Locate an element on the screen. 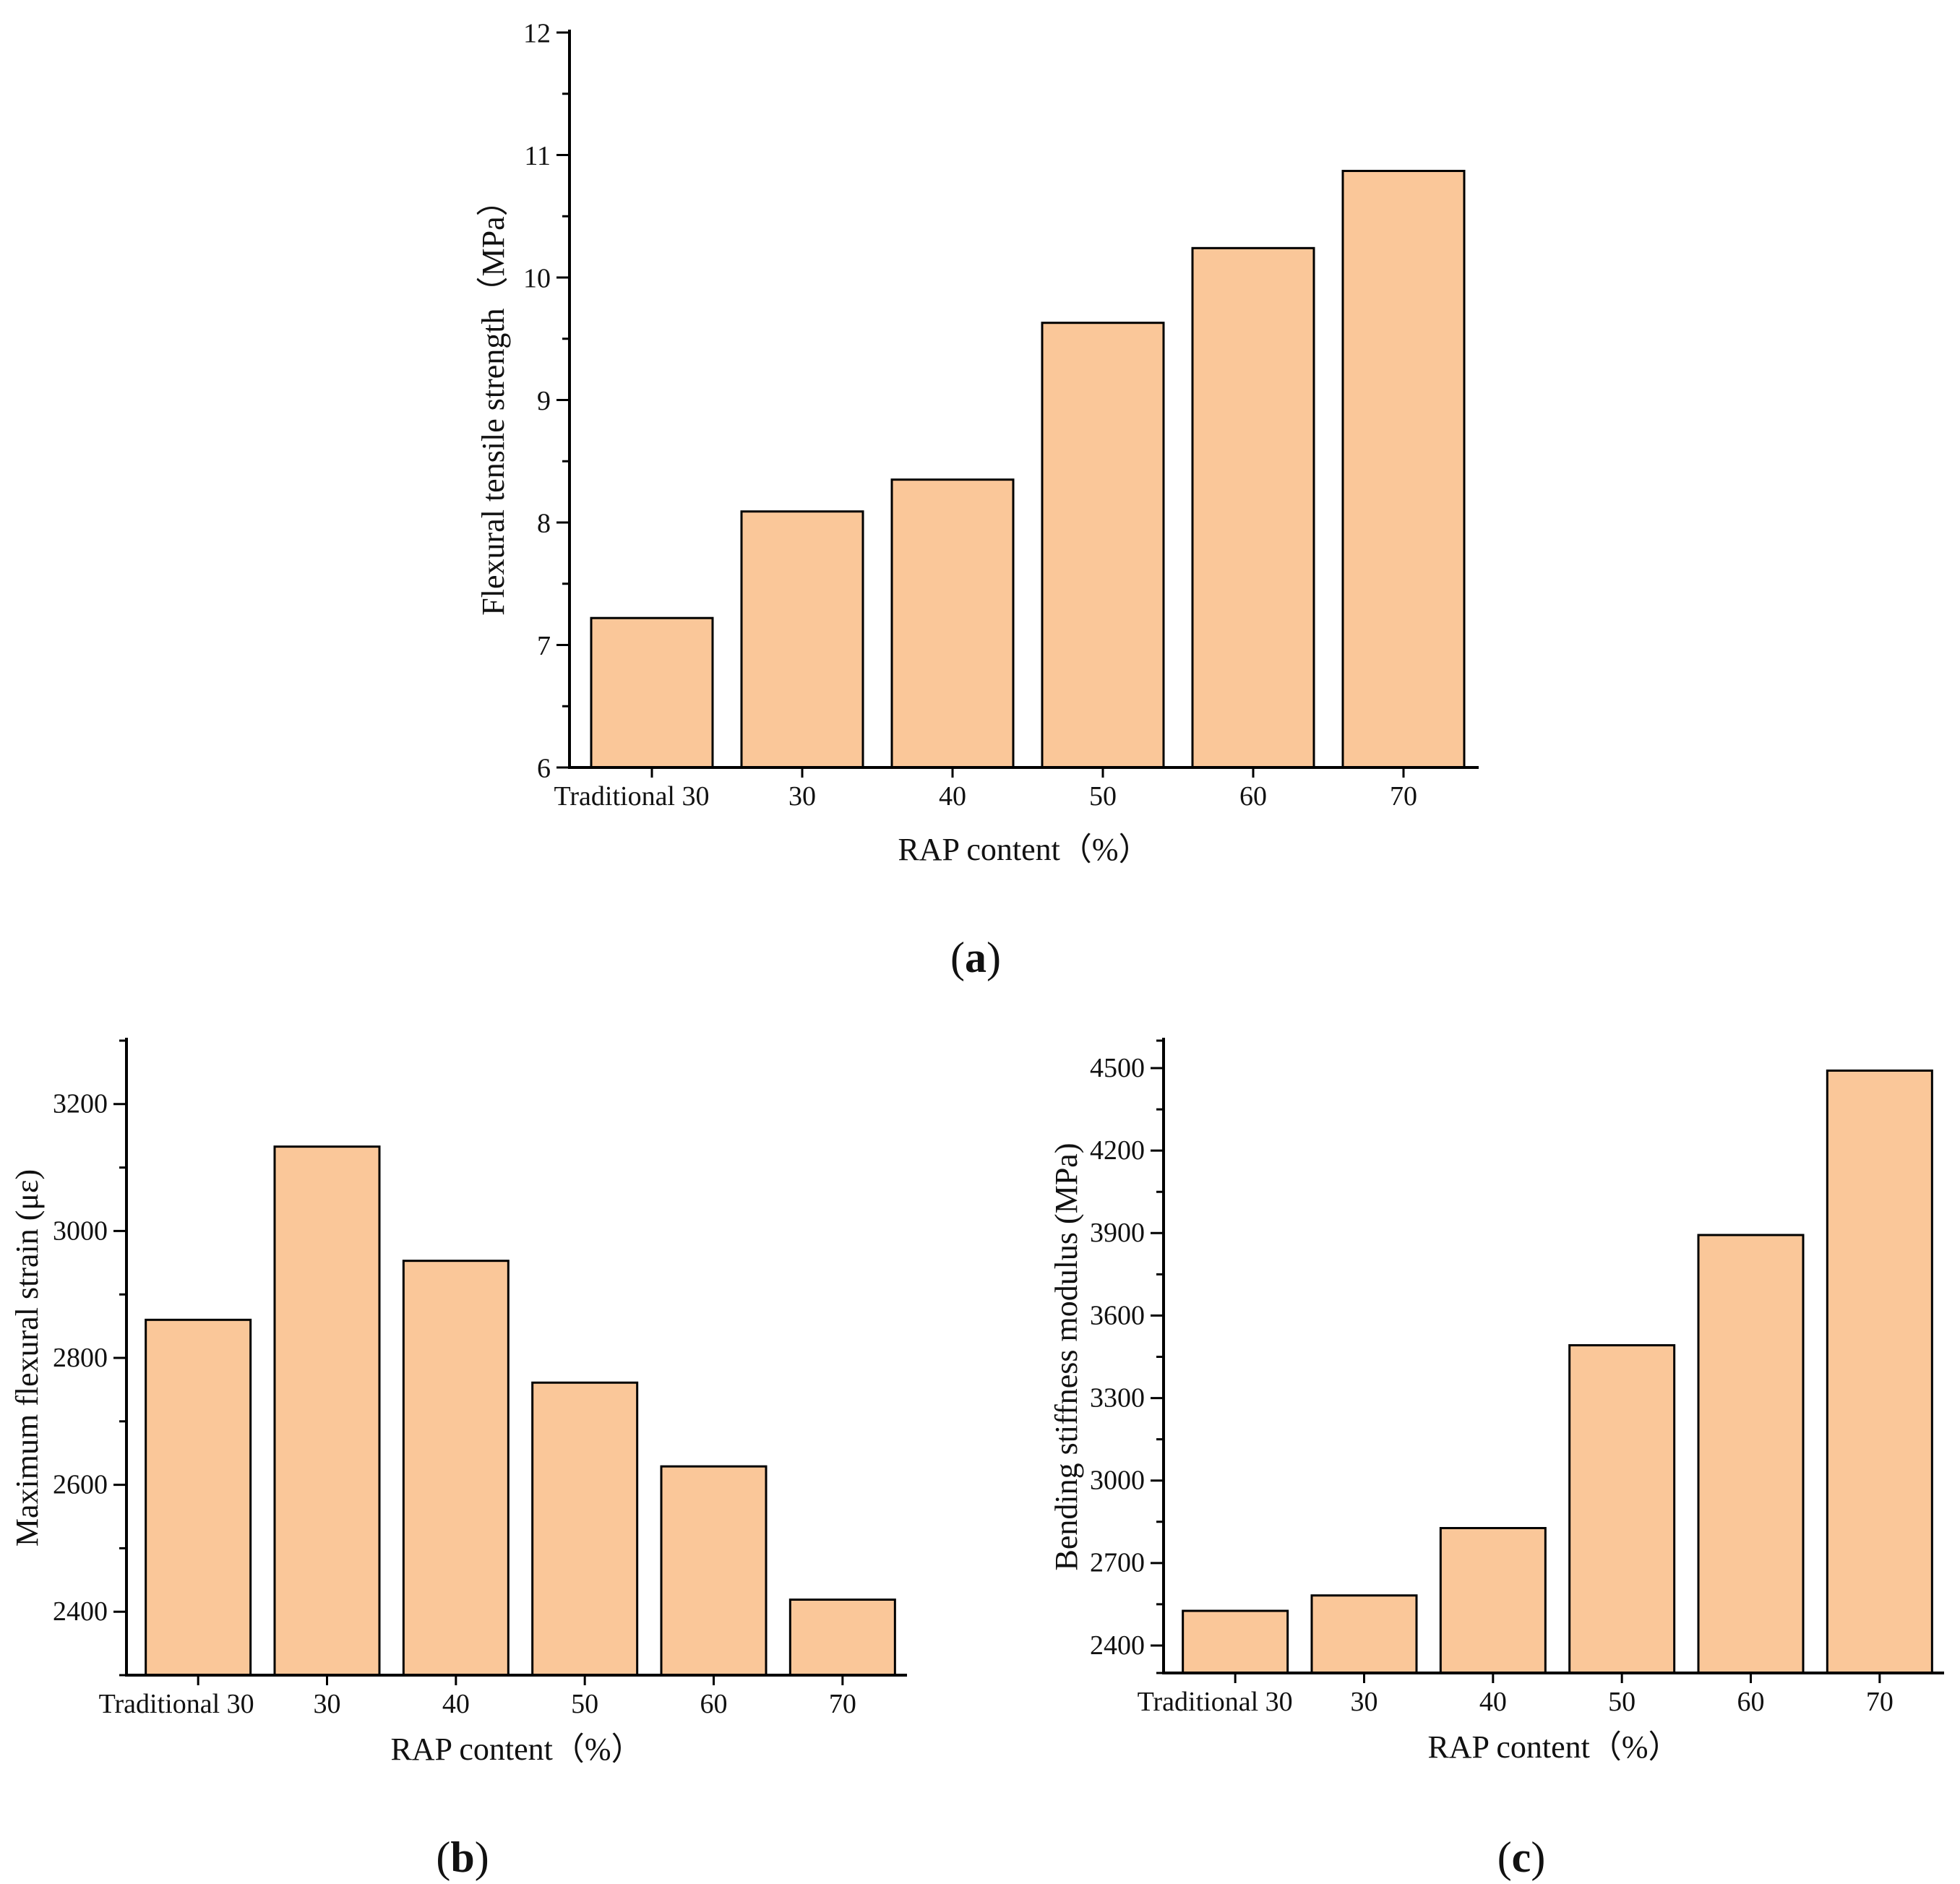  y-tick-label: 2700 is located at coordinates (1117, 1563).